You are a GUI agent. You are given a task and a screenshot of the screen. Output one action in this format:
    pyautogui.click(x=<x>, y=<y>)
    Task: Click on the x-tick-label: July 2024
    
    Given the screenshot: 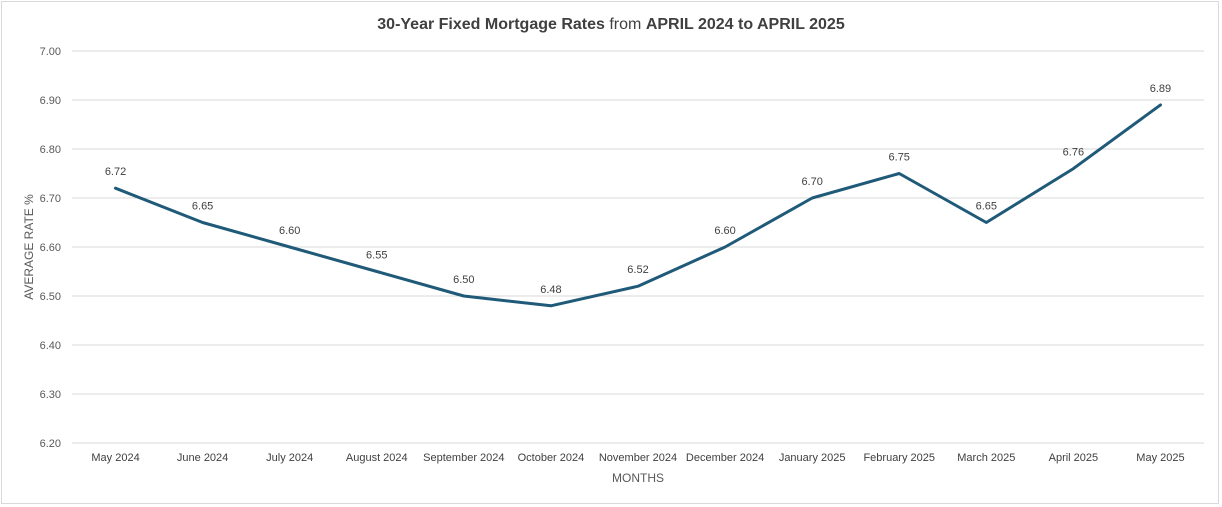 What is the action you would take?
    pyautogui.click(x=289, y=458)
    